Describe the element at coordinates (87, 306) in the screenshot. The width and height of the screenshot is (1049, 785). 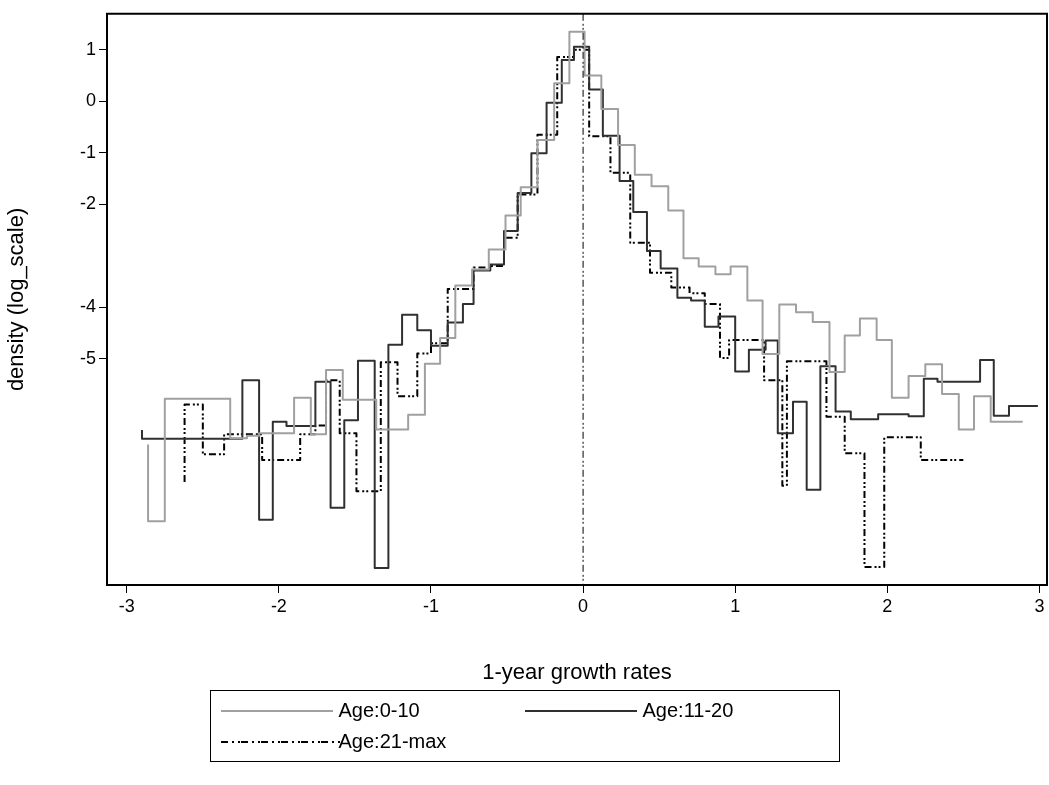
I see `y-tick-label: -4` at that location.